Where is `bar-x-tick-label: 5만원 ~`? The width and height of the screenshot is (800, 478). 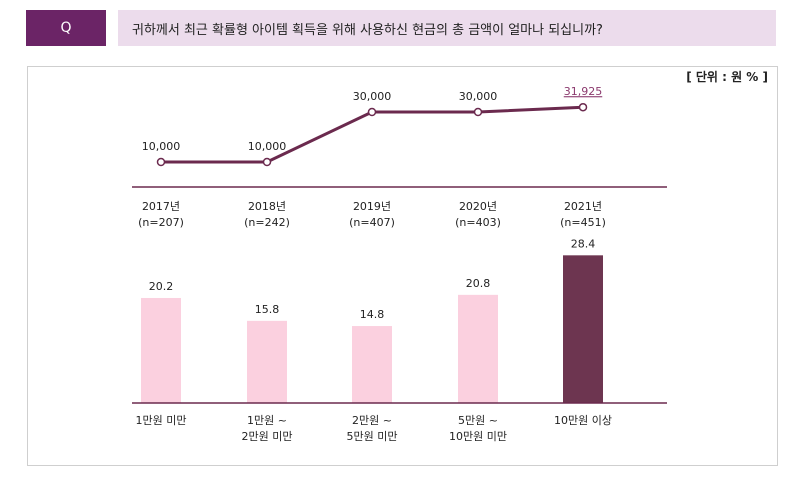
bar-x-tick-label: 5만원 ~ is located at coordinates (478, 420).